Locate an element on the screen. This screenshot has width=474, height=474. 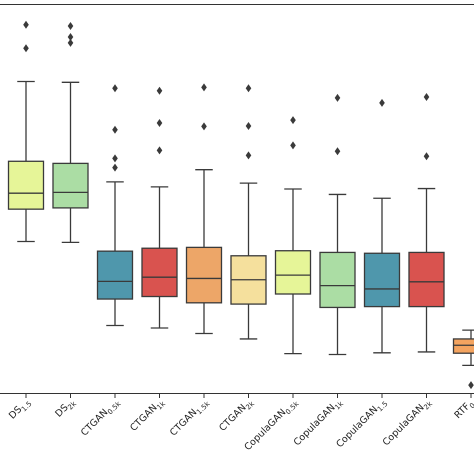
tick-label-subscript: 0. is located at coordinates (471, 405).